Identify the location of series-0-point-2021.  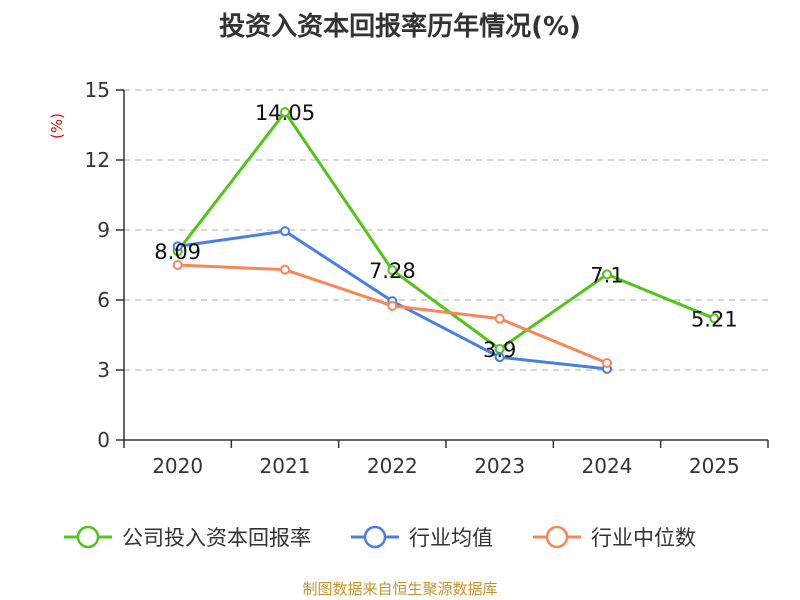
(285, 112).